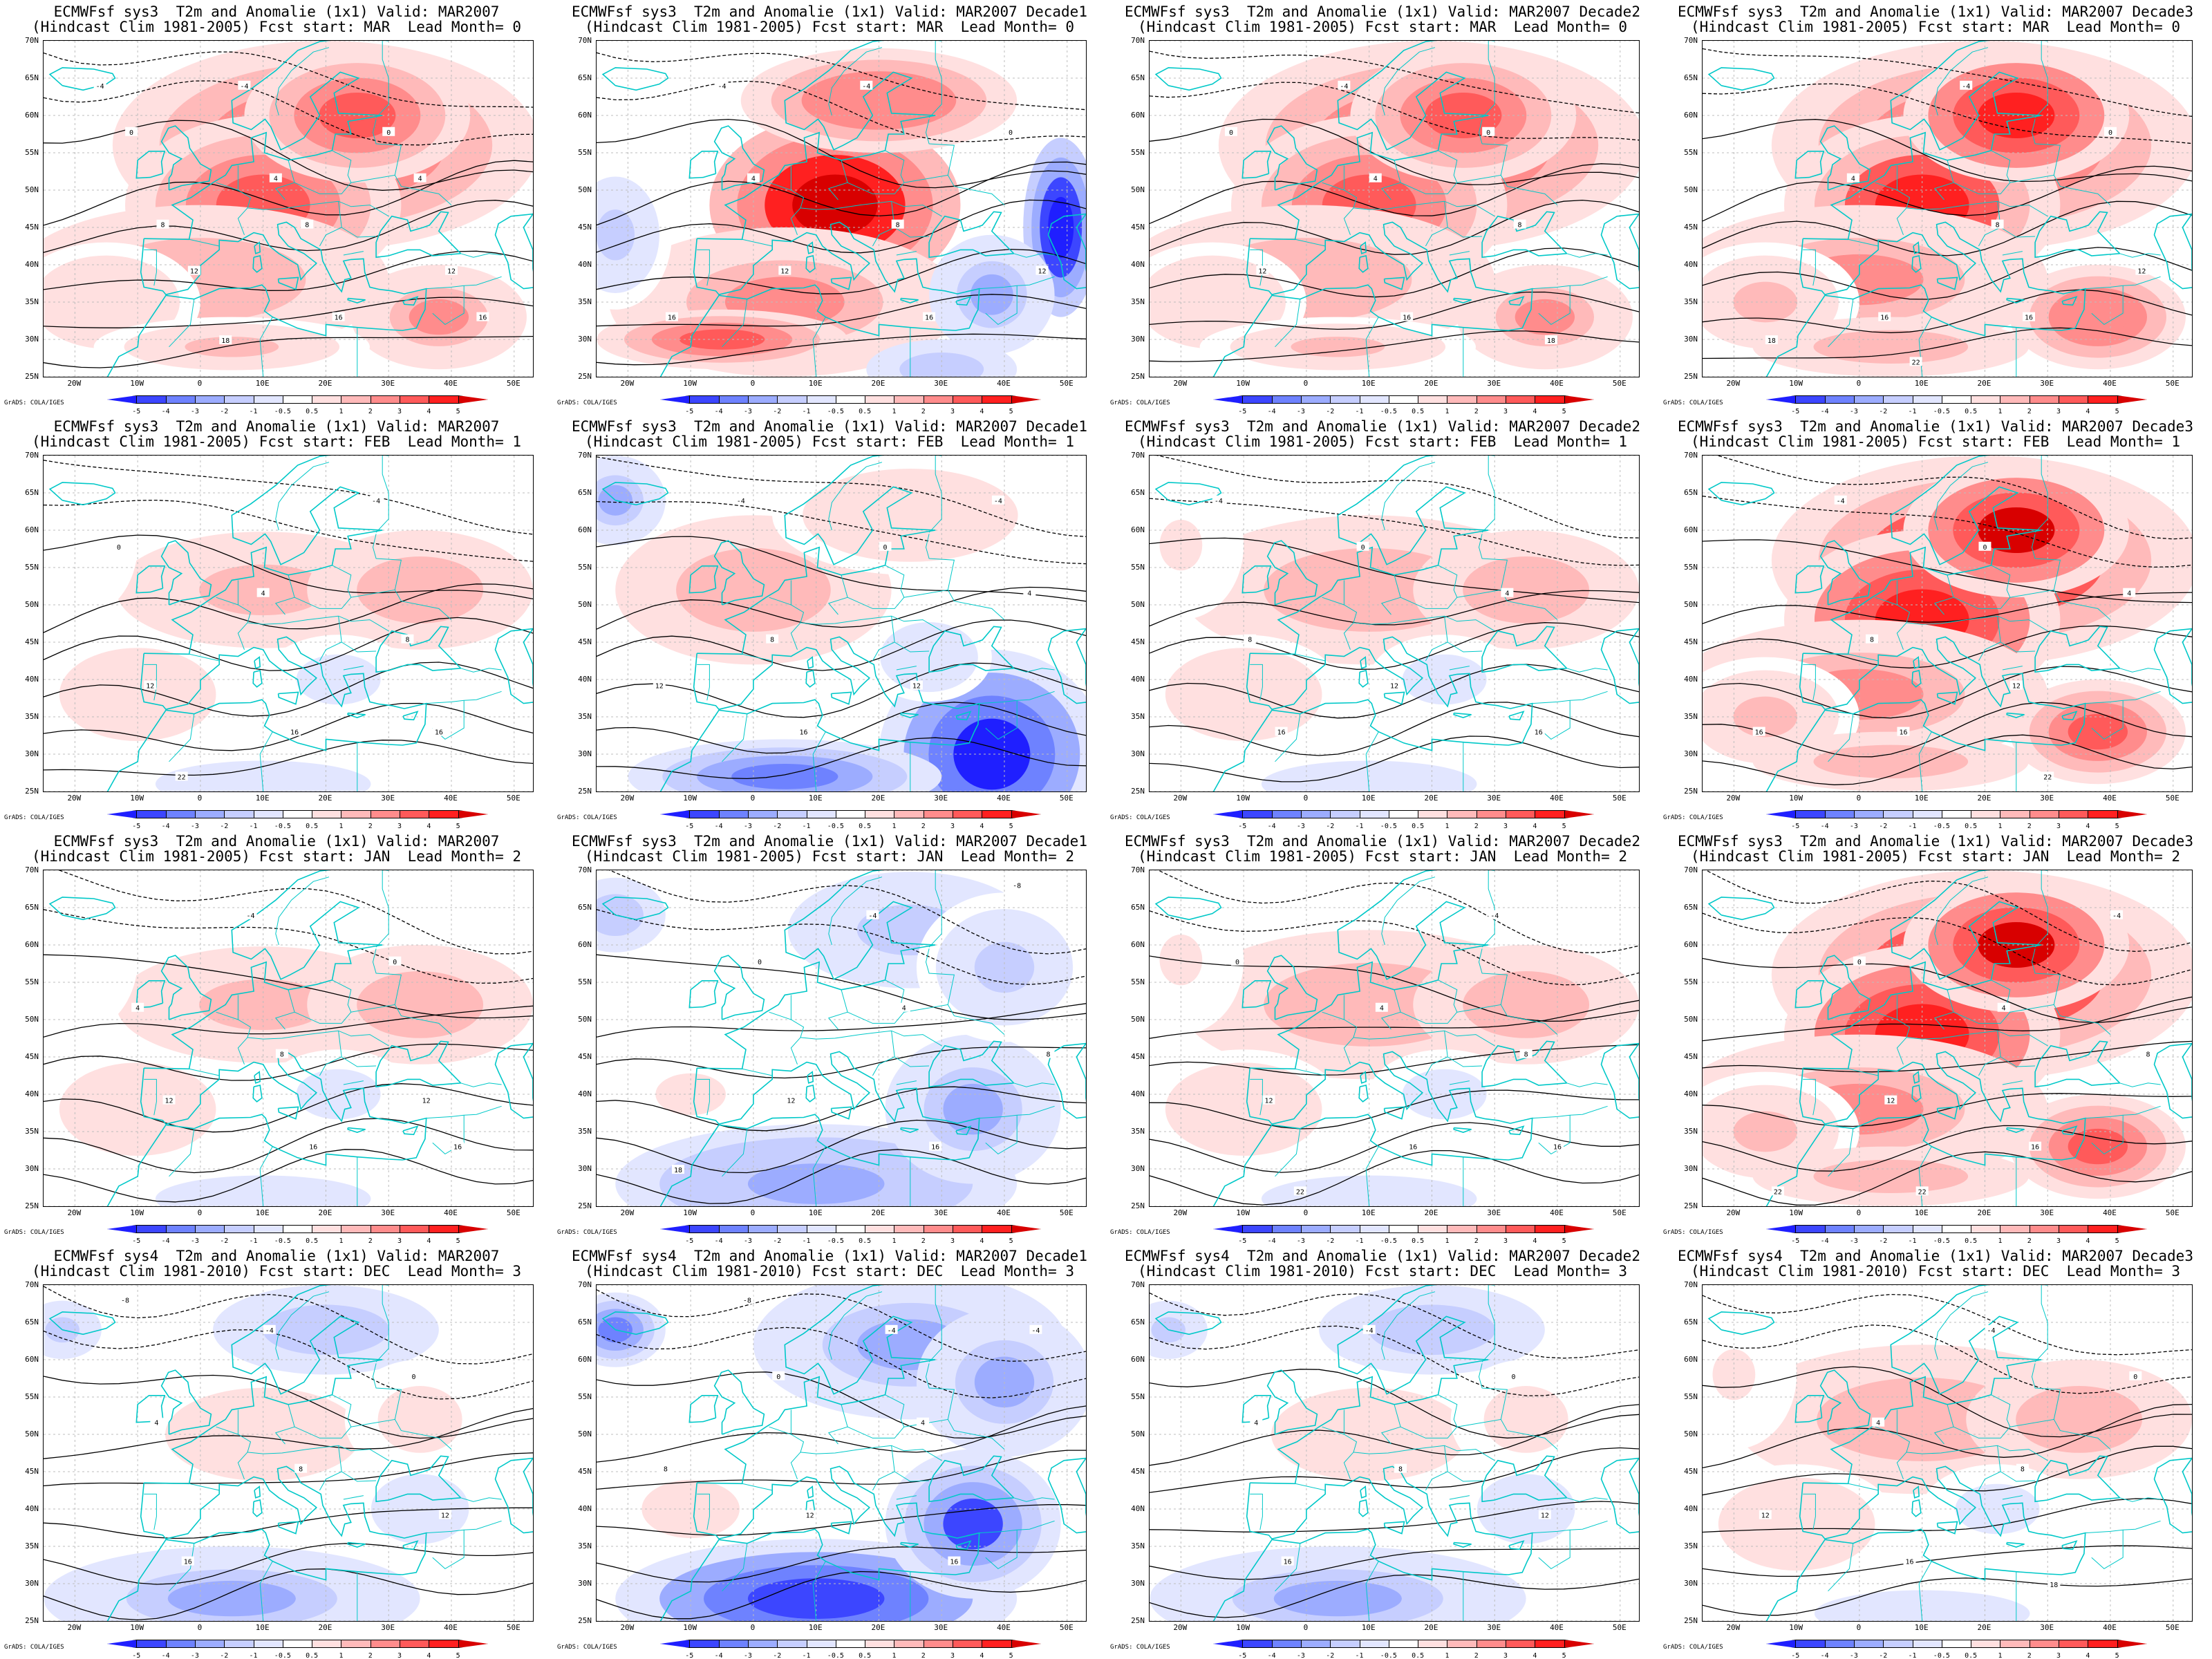 The height and width of the screenshot is (1659, 2212). What do you see at coordinates (1544, 1515) in the screenshot?
I see `contour-value-label: 12` at bounding box center [1544, 1515].